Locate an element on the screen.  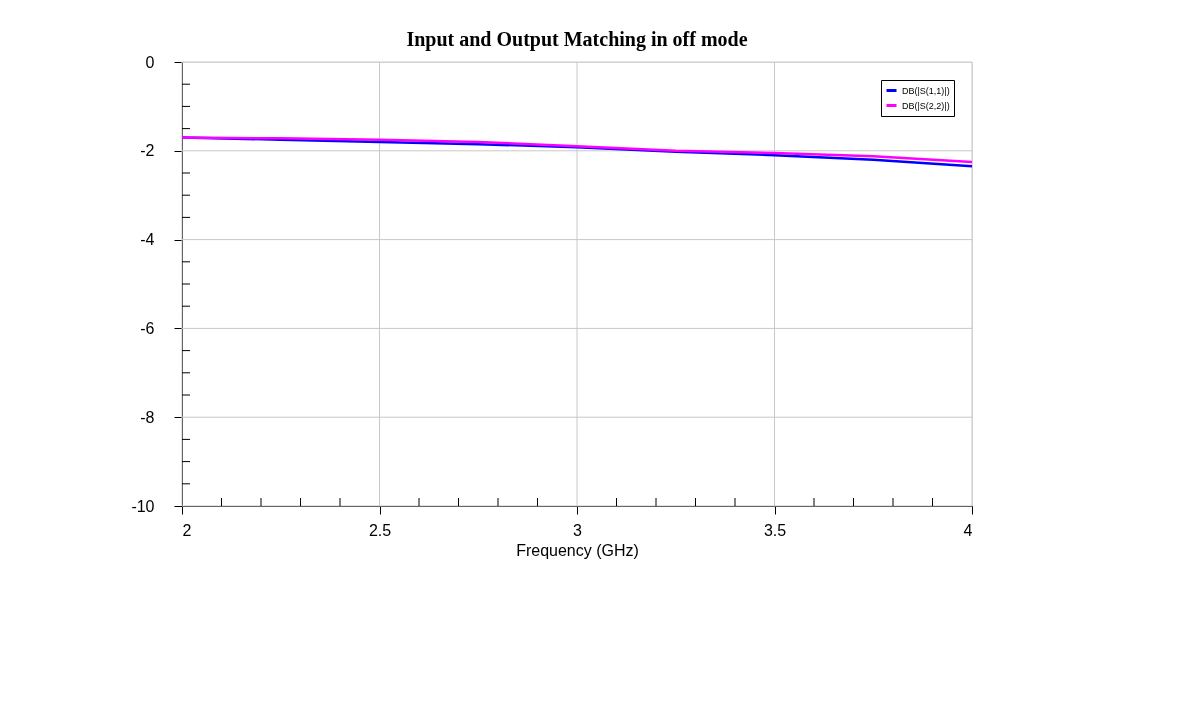
y-tick-label: -2 is located at coordinates (147, 151).